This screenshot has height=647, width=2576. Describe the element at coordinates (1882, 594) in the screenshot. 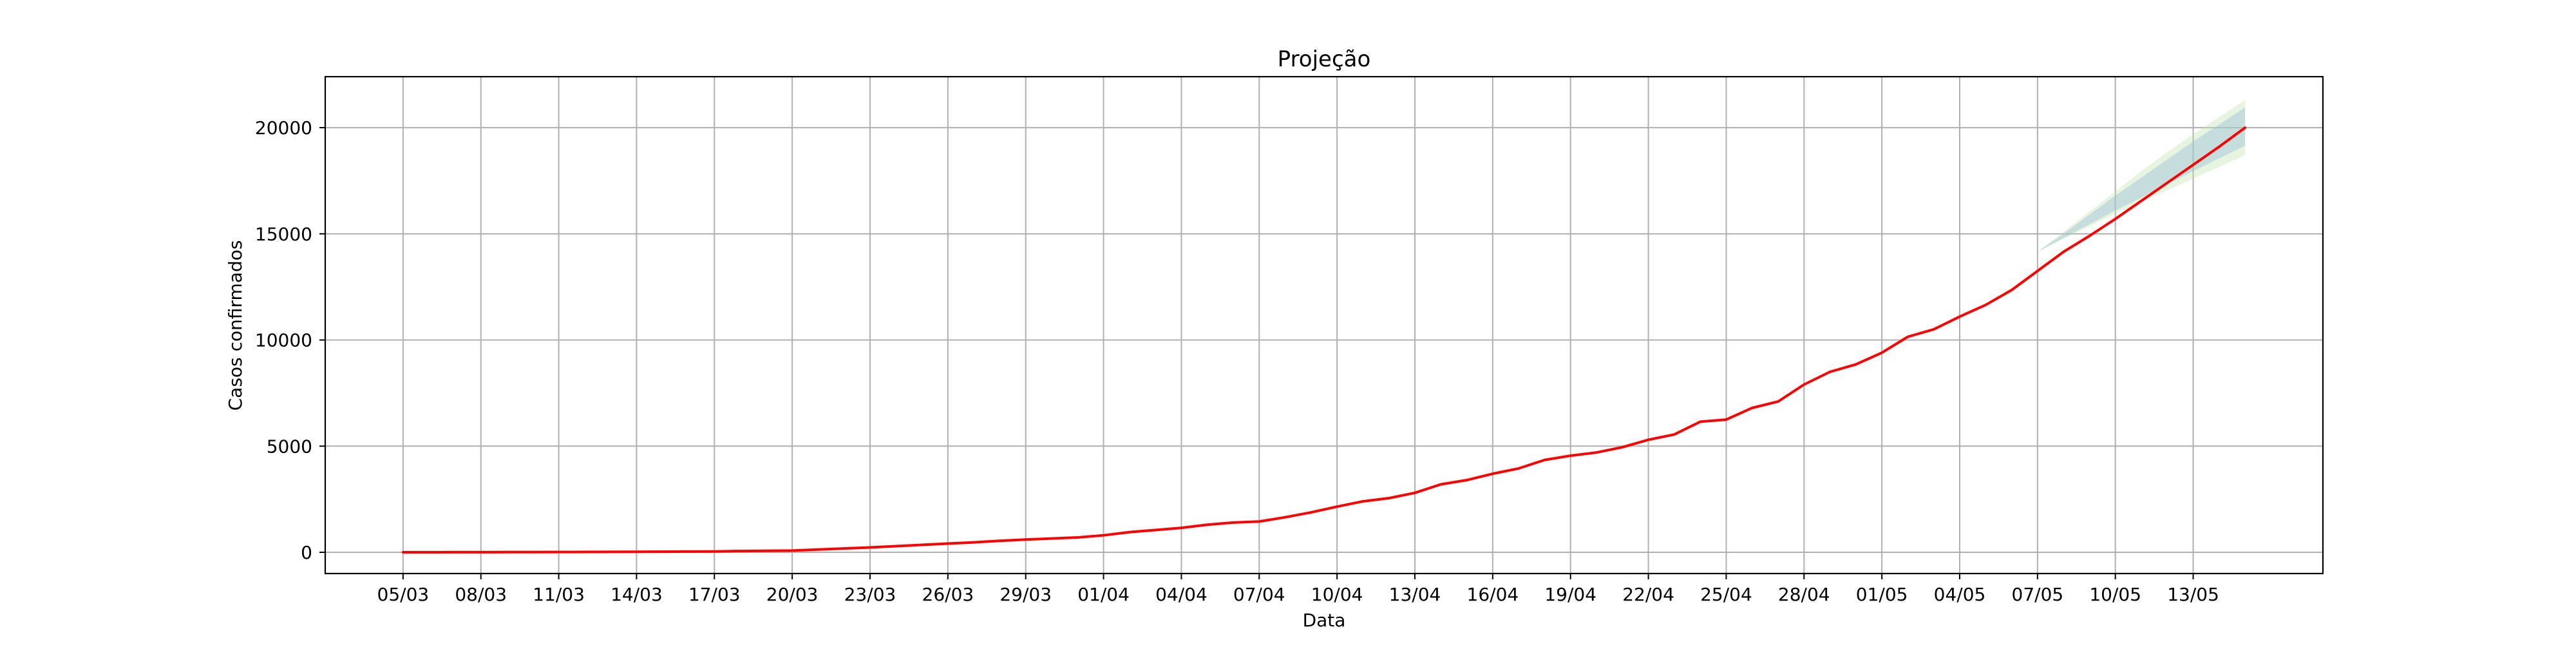

I see `x-tick-label: 01/05` at that location.